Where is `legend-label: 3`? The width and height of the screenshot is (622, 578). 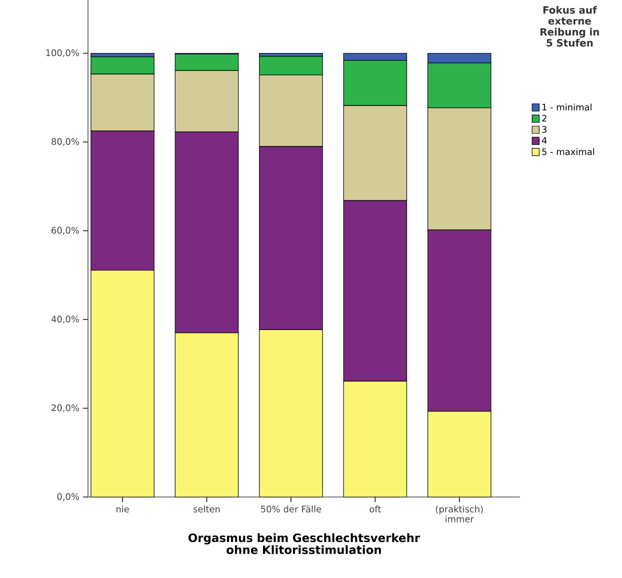
legend-label: 3 is located at coordinates (544, 129).